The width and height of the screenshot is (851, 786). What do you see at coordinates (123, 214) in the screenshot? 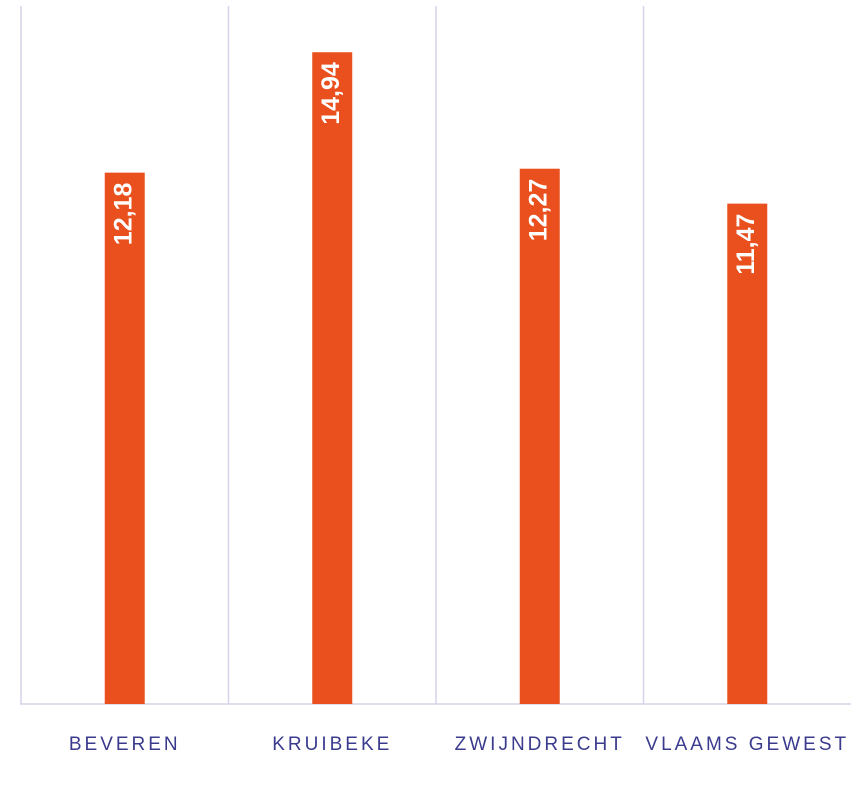
I see `value-label: 12,18` at bounding box center [123, 214].